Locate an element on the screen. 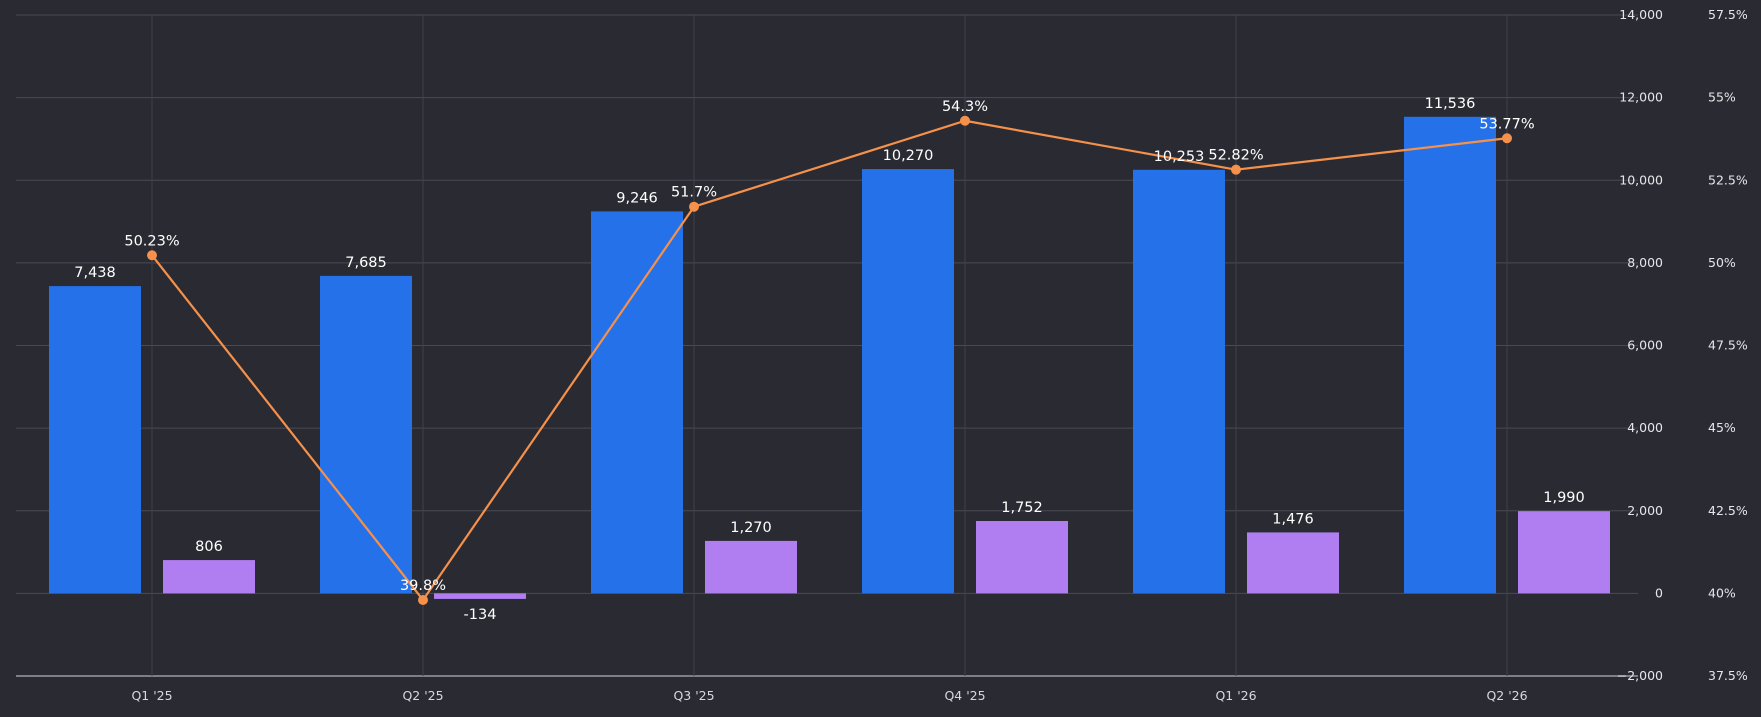 This screenshot has width=1761, height=717. y-right-tick-label: 57.5% is located at coordinates (1728, 14).